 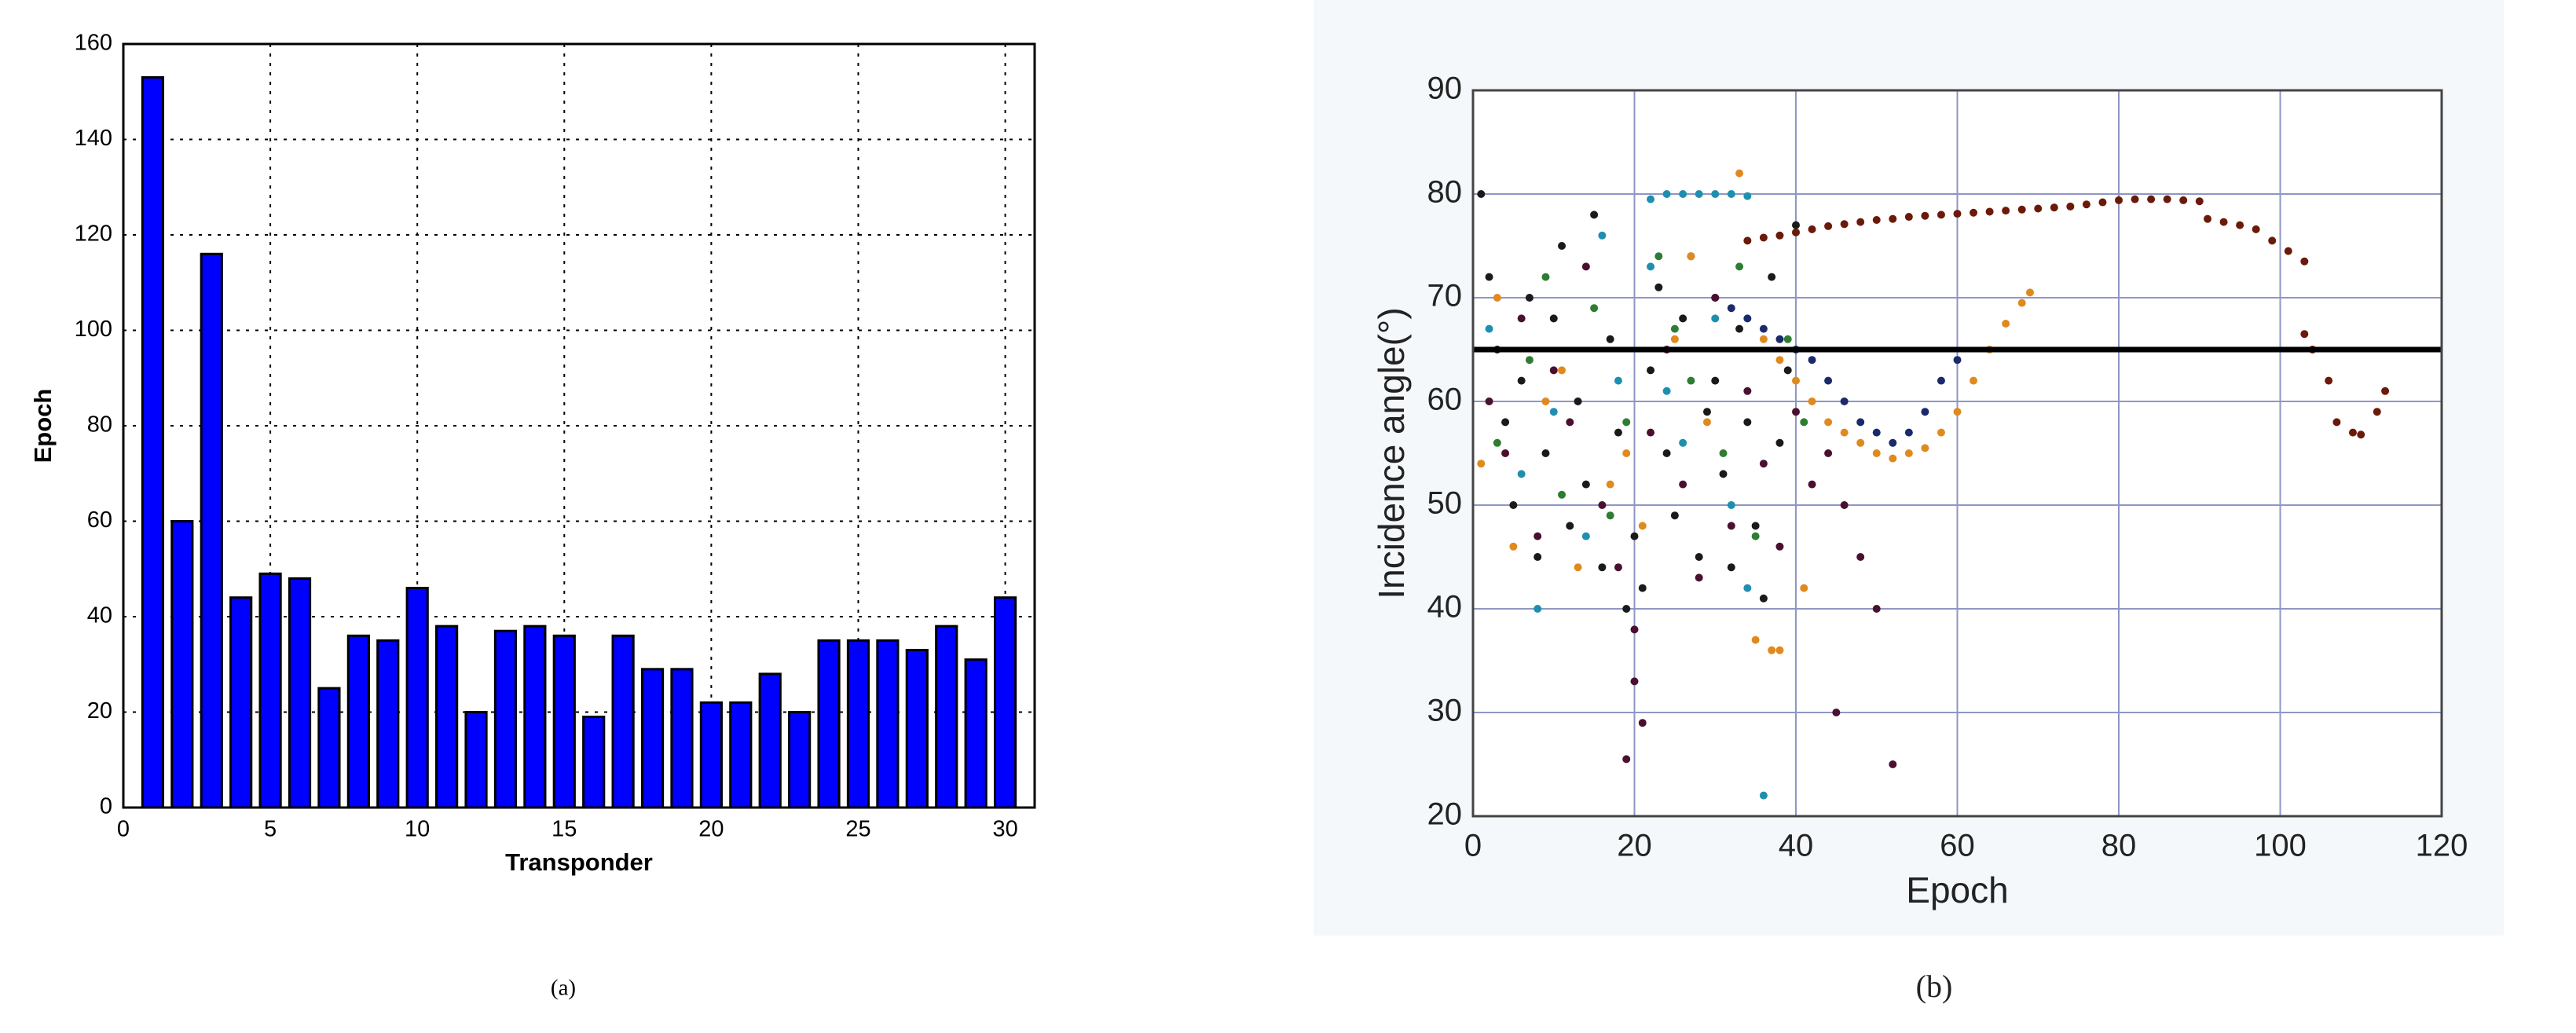 What do you see at coordinates (1445, 815) in the screenshot?
I see `y-tick-label: 20` at bounding box center [1445, 815].